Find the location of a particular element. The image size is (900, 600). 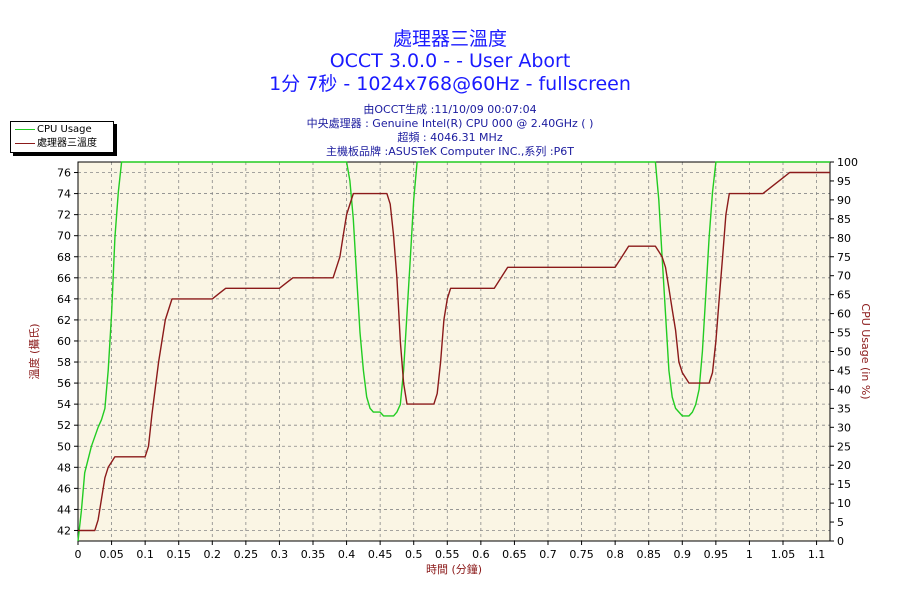

x-tick-label: 0.7 is located at coordinates (548, 554).